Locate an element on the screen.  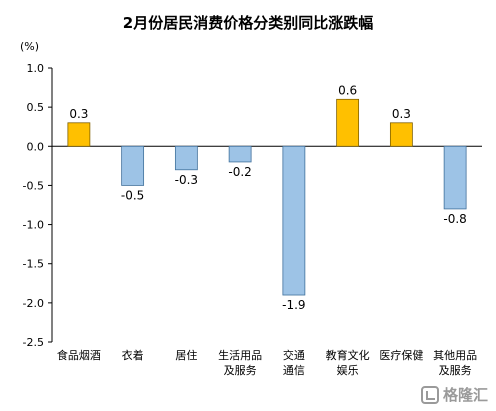
category-label-5-0: 教育文化 is located at coordinates (348, 355).